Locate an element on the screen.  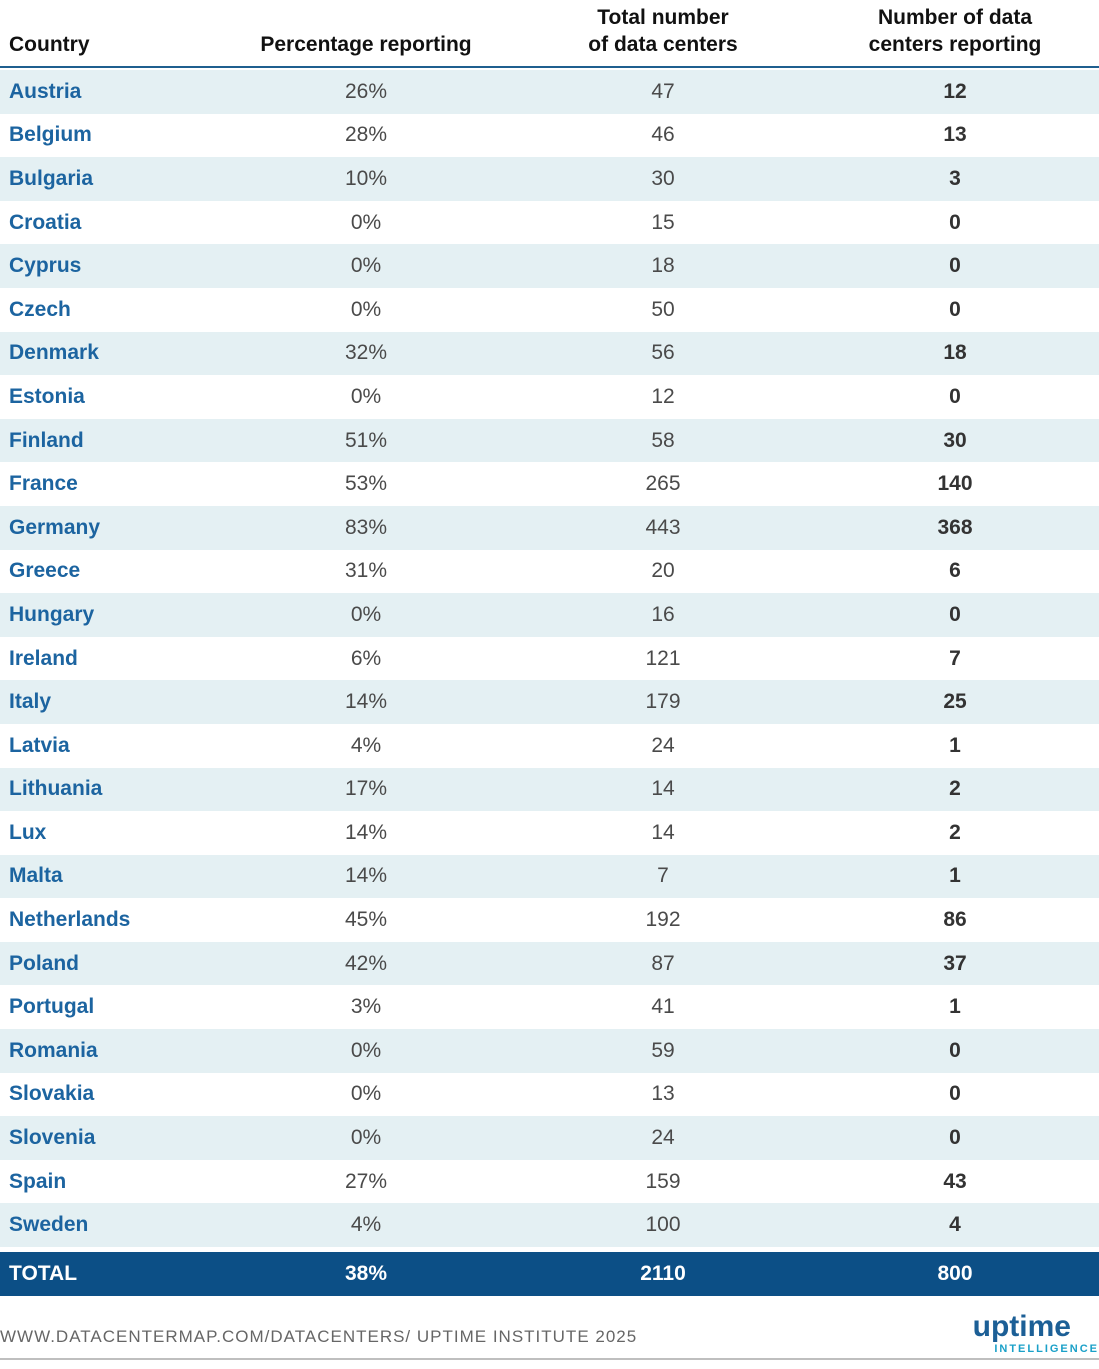
country-cell: Sweden is located at coordinates (49, 1225).